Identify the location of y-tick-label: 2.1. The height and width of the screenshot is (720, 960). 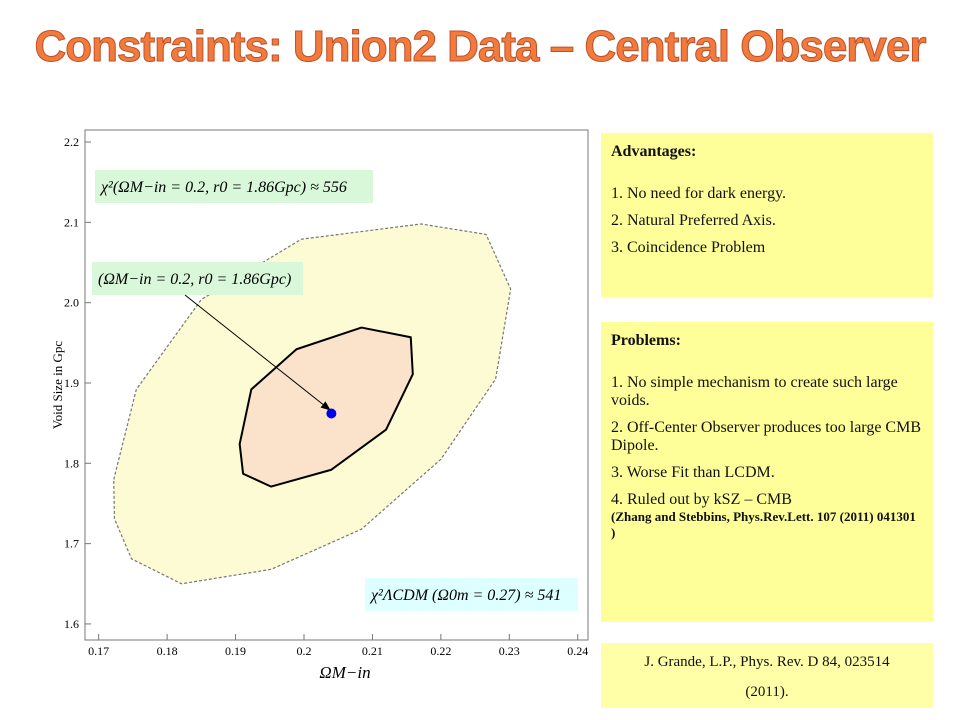
(71, 222).